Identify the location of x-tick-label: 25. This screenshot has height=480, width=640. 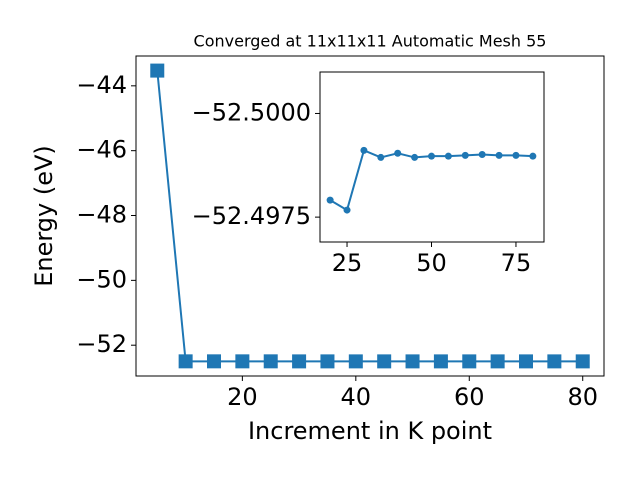
(347, 263).